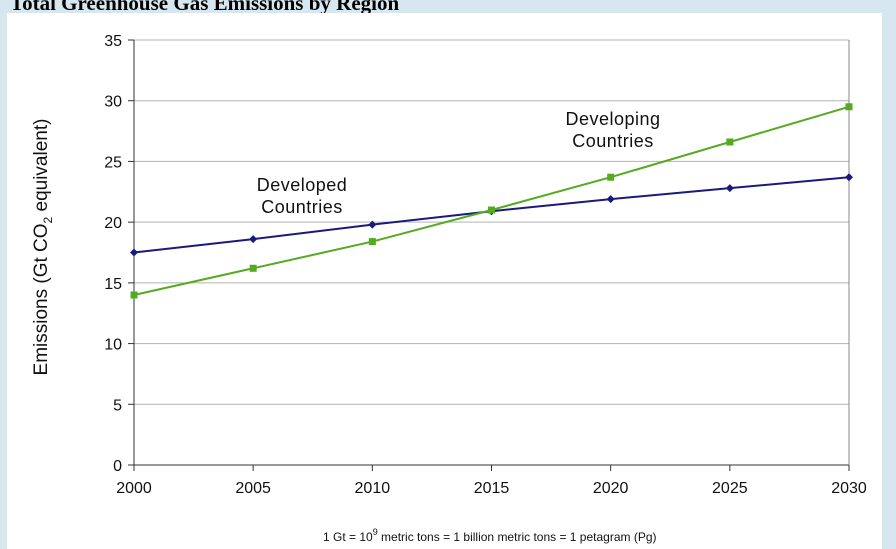 The height and width of the screenshot is (549, 896). Describe the element at coordinates (849, 488) in the screenshot. I see `x-tick-label-2030: 2030` at that location.